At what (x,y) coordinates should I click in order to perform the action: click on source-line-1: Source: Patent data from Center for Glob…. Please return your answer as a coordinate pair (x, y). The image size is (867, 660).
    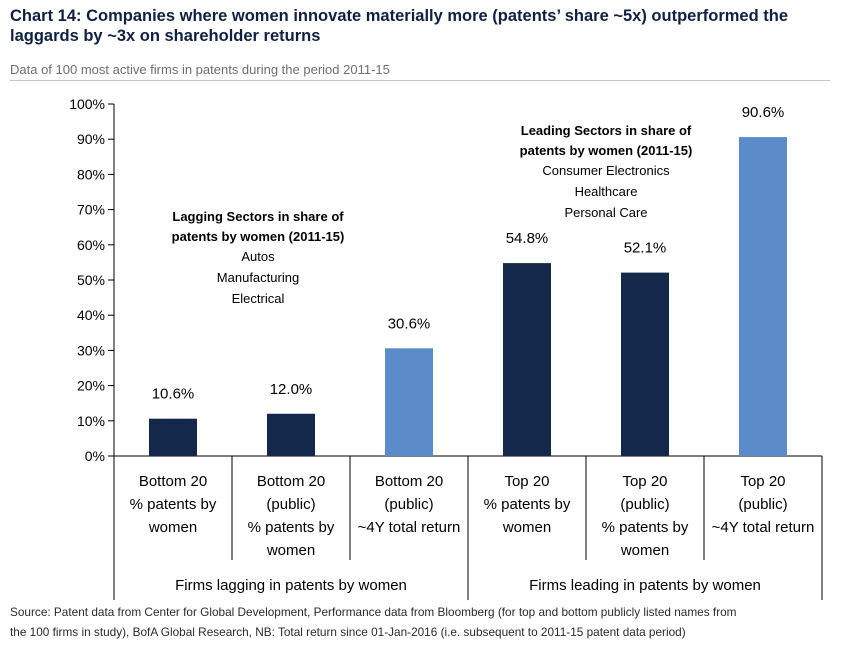
    Looking at the image, I should click on (373, 612).